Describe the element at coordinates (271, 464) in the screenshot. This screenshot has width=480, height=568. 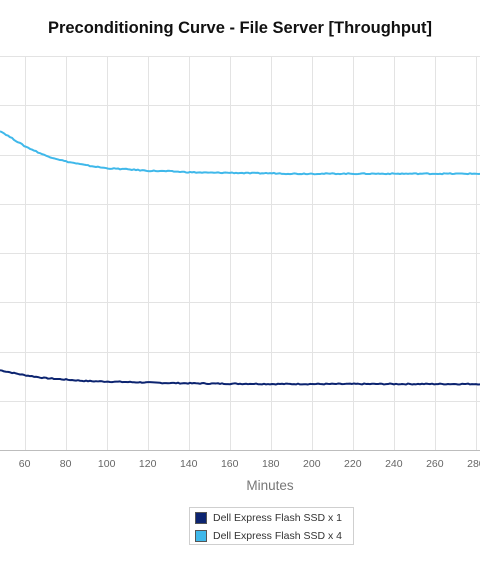
I see `x-tick-label: 180` at that location.